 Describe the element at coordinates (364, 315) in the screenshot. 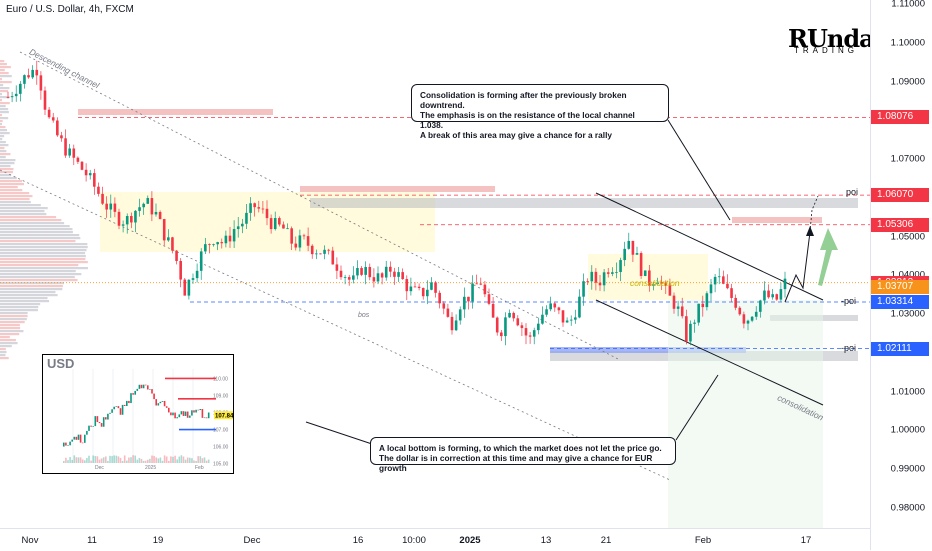

I see `bos-label: bos` at that location.